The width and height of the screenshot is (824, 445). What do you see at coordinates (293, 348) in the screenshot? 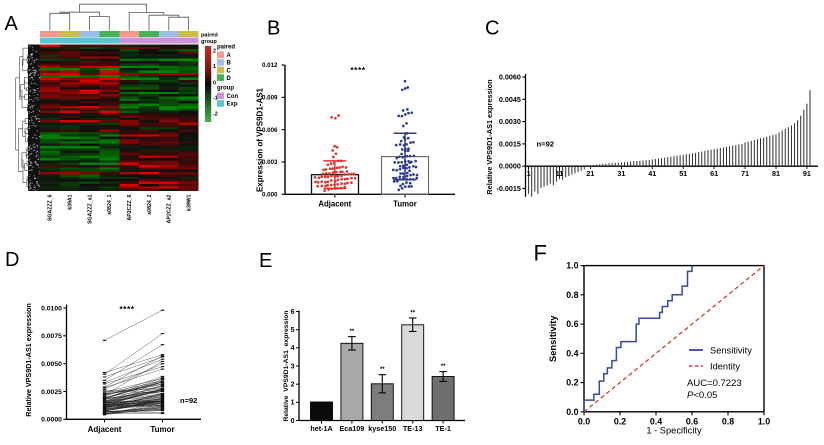
I see `svg-text: 4` at bounding box center [293, 348].